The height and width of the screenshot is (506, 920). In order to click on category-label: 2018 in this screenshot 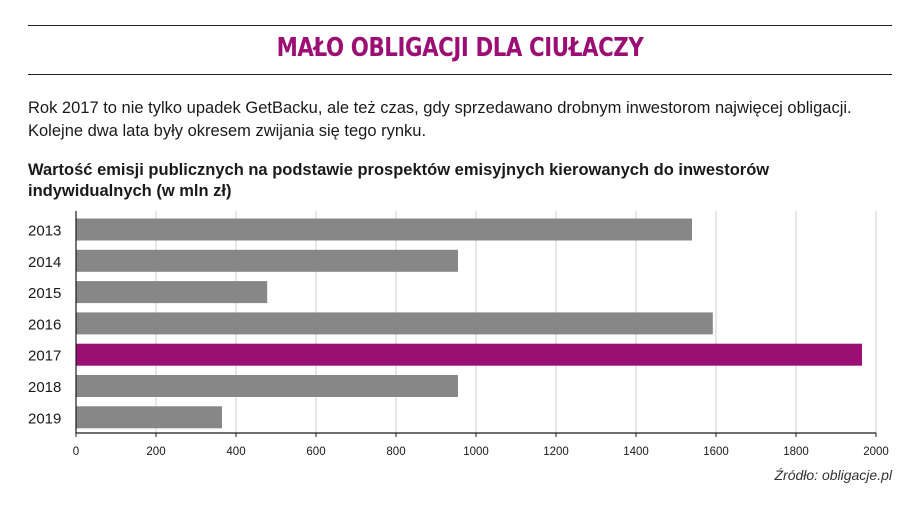, I will do `click(44, 387)`.